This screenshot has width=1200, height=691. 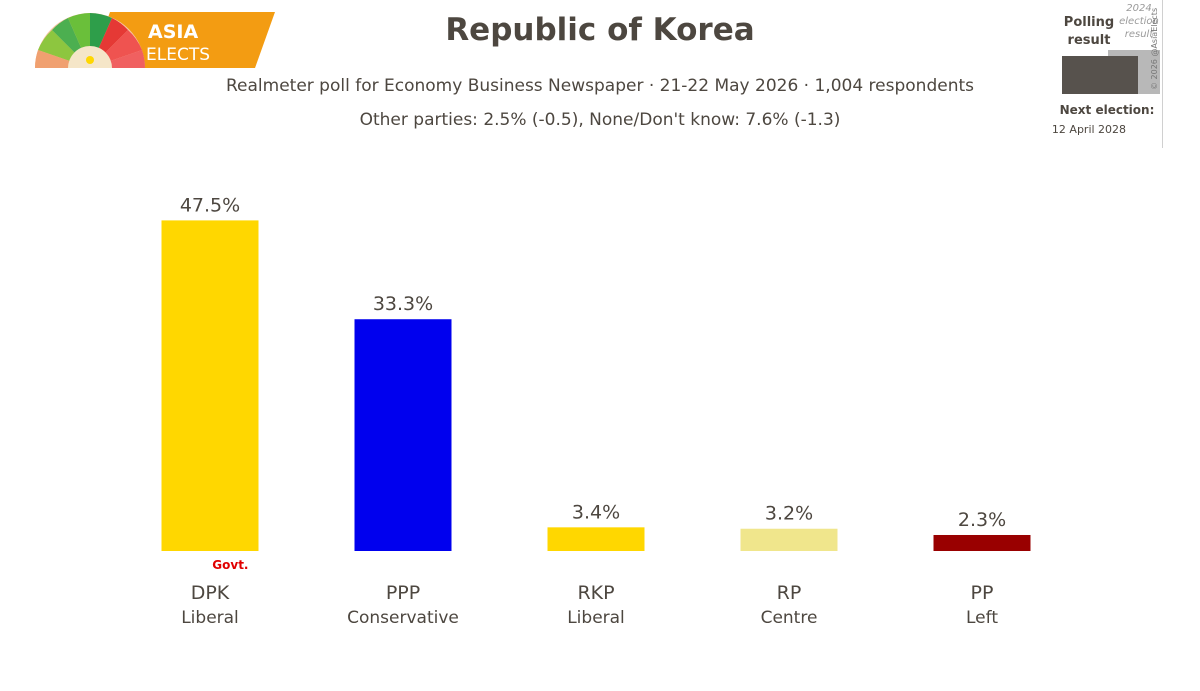 I want to click on legend-polling-swatch, so click(x=1100, y=75).